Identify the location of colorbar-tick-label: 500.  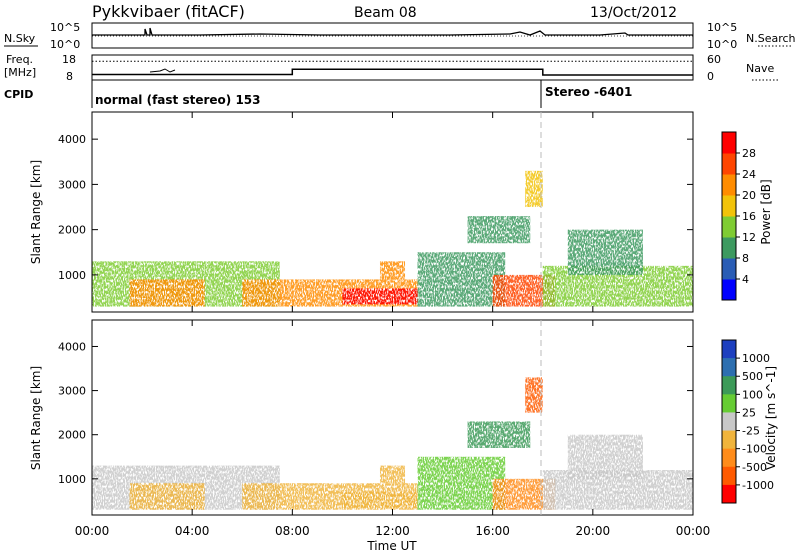
(752, 376).